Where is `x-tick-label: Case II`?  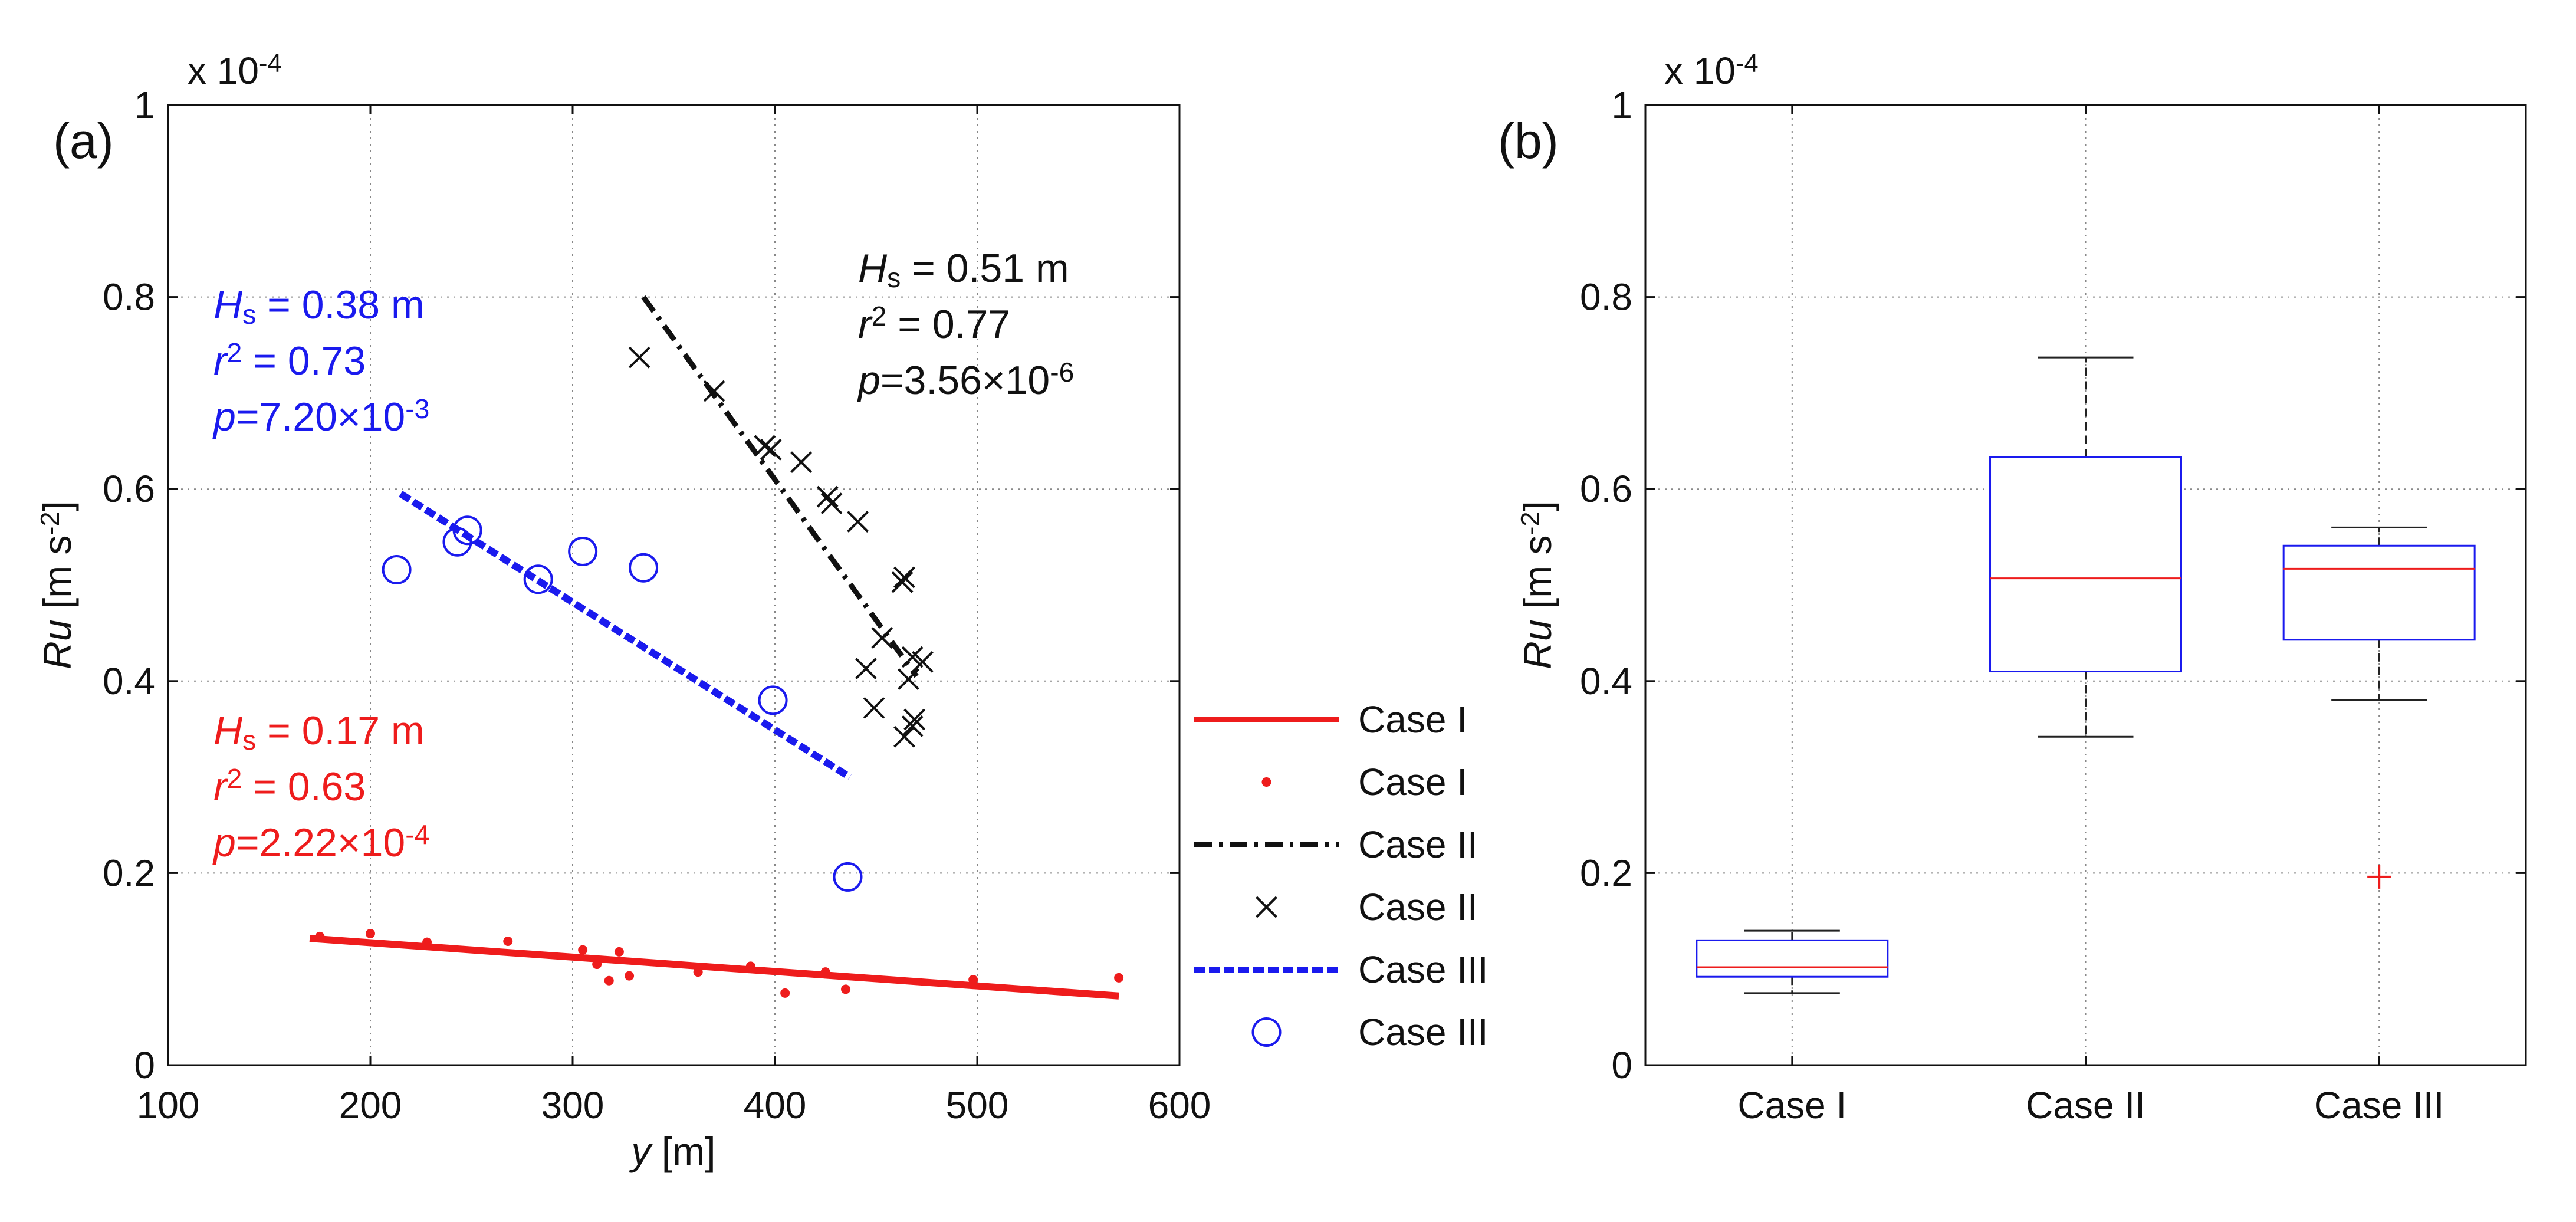
x-tick-label: Case II is located at coordinates (2085, 1105).